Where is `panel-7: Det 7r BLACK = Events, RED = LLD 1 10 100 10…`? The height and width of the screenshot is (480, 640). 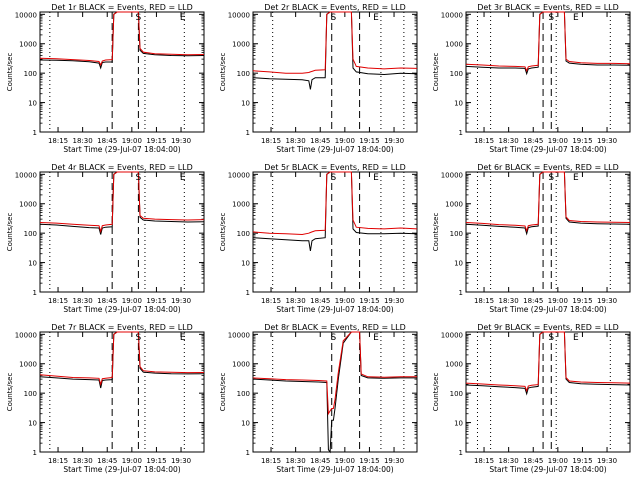 panel-7: Det 7r BLACK = Events, RED = LLD 1 10 100 10… is located at coordinates (105, 398).